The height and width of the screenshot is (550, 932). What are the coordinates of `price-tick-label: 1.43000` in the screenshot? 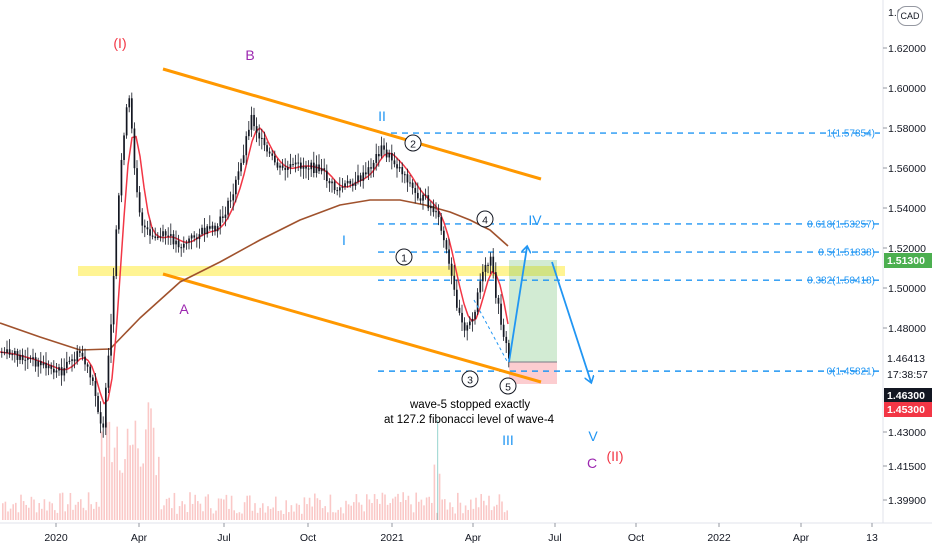 It's located at (907, 433).